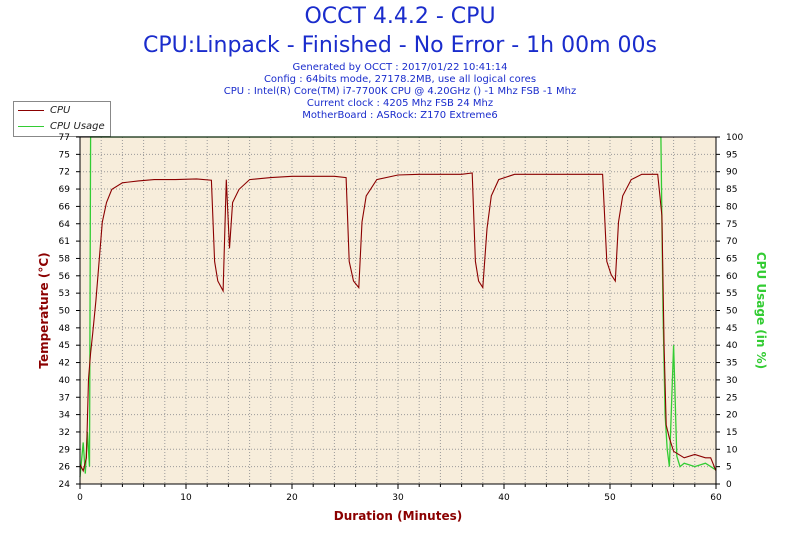  What do you see at coordinates (732, 450) in the screenshot?
I see `y2-tick-label: 10` at bounding box center [732, 450].